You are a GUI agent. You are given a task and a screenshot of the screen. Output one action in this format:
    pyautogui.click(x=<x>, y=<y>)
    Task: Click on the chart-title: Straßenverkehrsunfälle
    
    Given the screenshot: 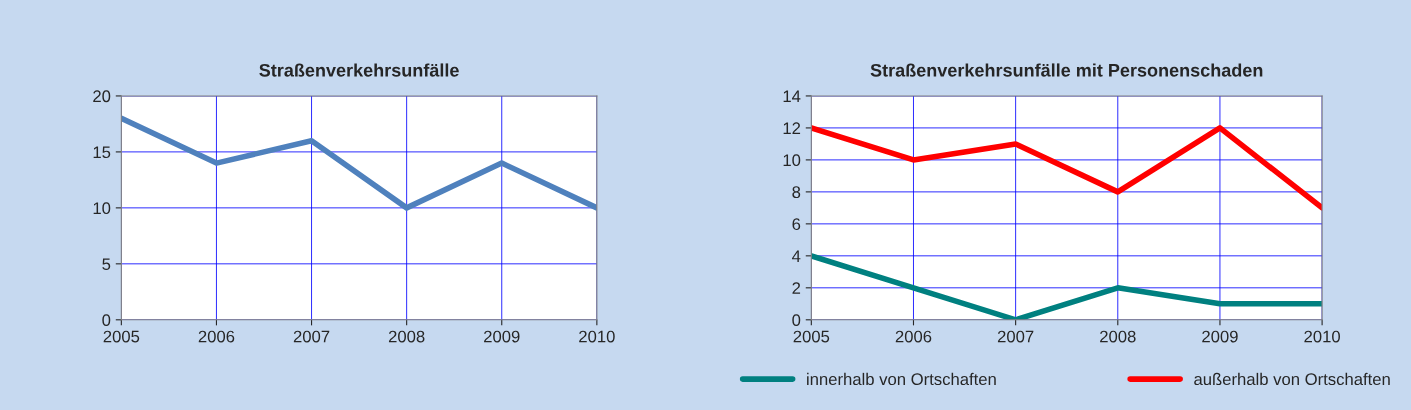 What is the action you would take?
    pyautogui.click(x=359, y=70)
    